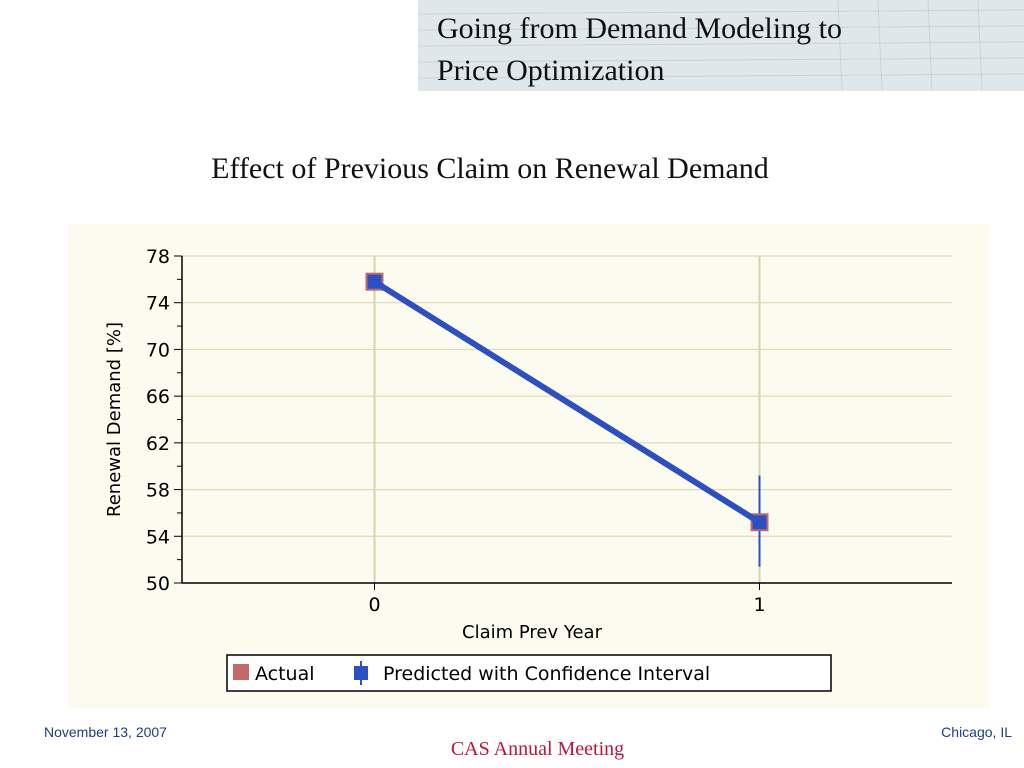 This screenshot has height=768, width=1024. Describe the element at coordinates (567, 402) in the screenshot. I see `predicted-series-line` at that location.